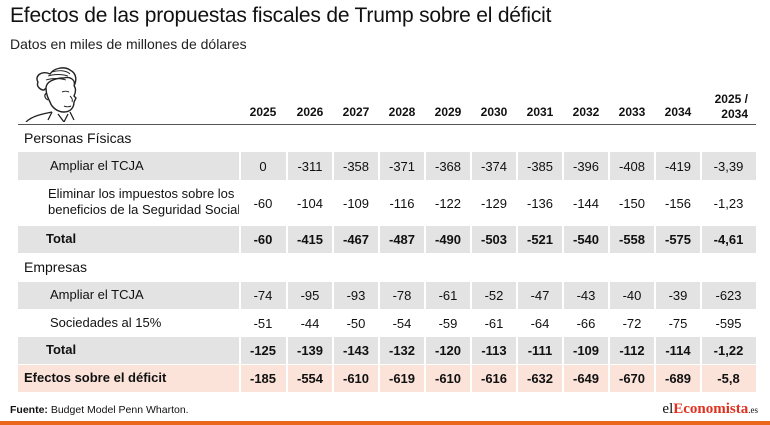 This screenshot has height=425, width=770. I want to click on table-cell: -490, so click(448, 239).